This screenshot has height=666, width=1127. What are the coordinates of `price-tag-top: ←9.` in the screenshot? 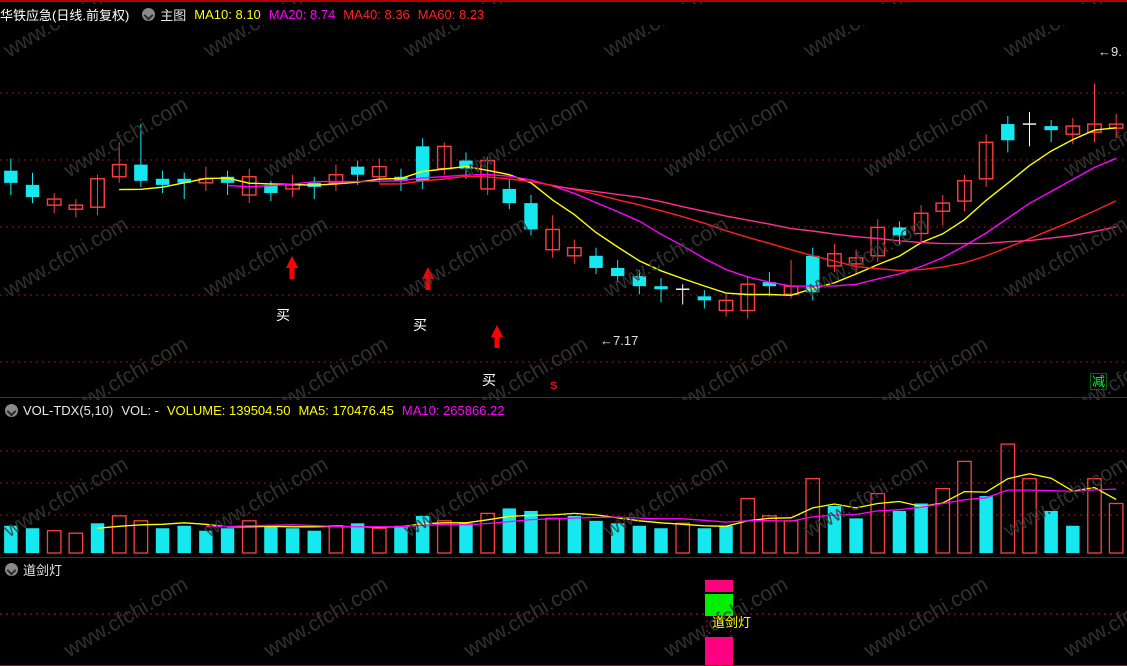 It's located at (1110, 51).